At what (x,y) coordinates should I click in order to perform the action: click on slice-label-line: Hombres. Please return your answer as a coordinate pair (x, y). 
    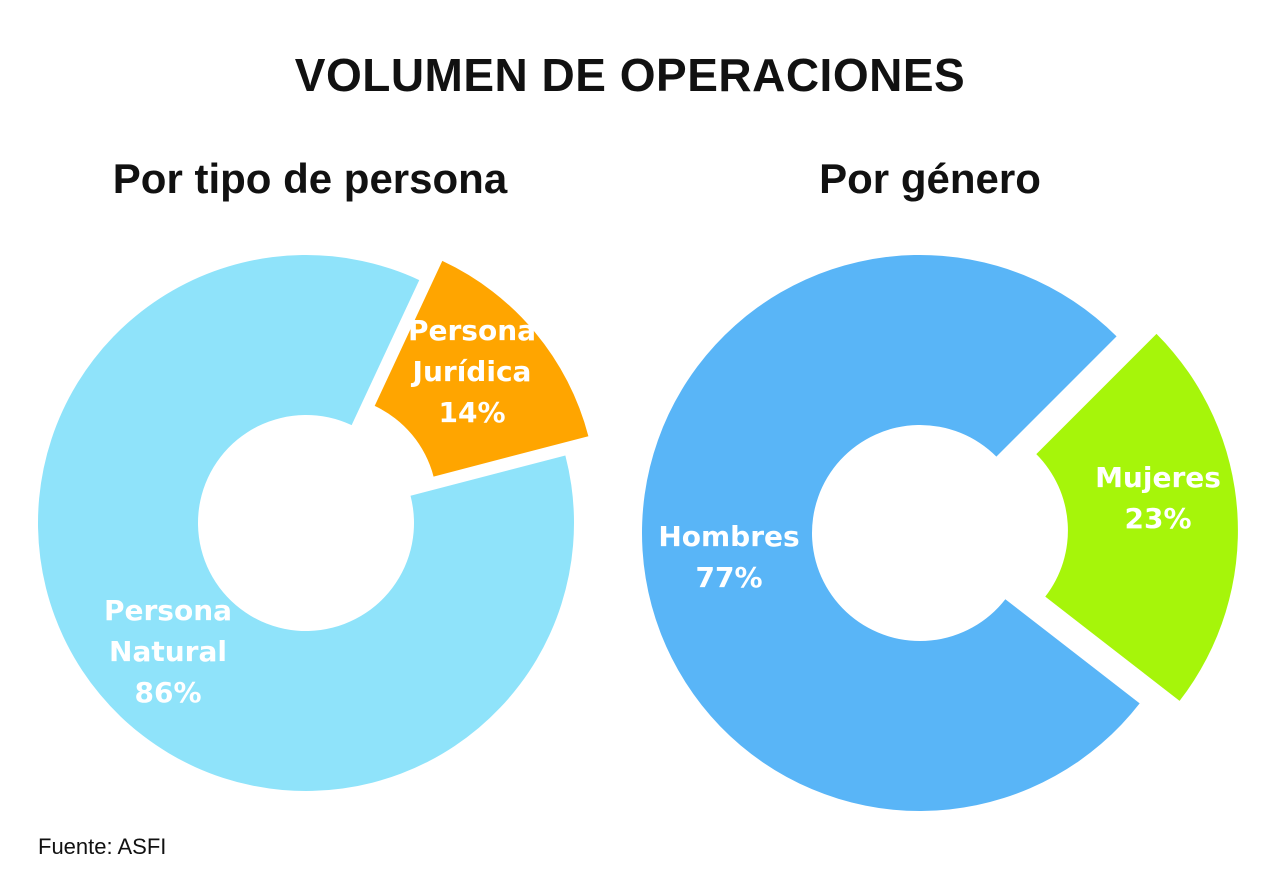
    Looking at the image, I should click on (728, 536).